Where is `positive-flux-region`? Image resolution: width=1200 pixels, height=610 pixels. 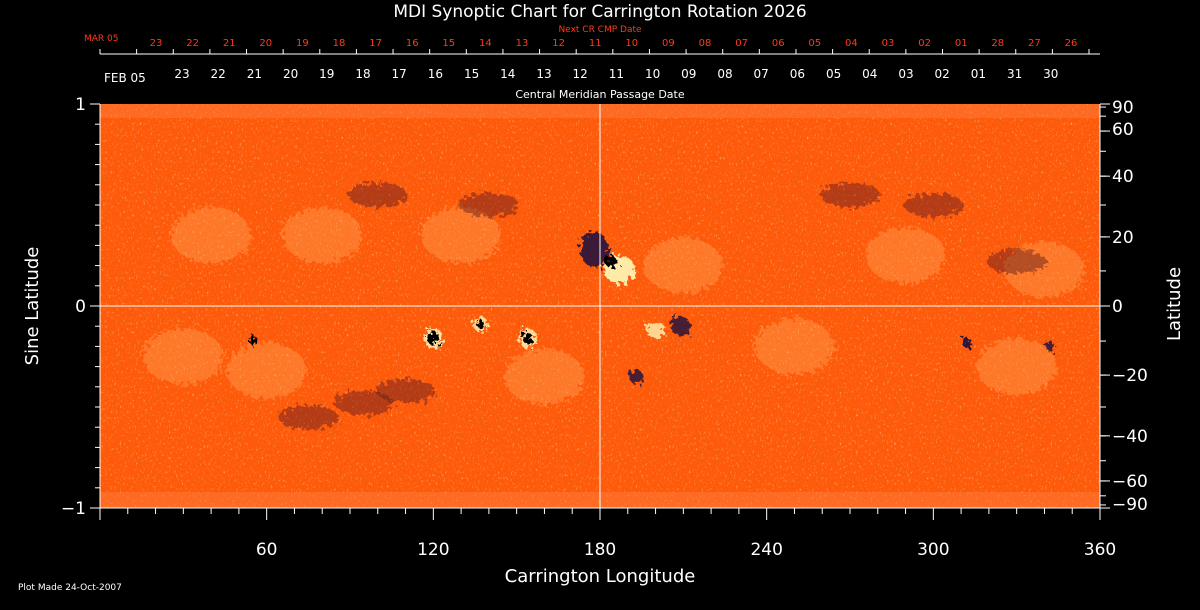 positive-flux-region is located at coordinates (655, 330).